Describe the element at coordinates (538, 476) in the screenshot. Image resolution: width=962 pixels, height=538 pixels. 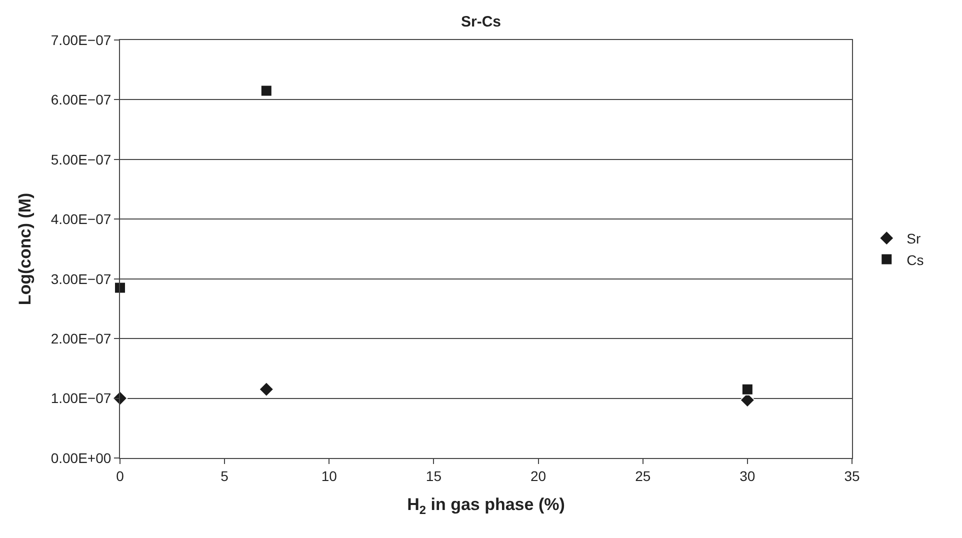
I see `x-tick-label: 20` at that location.